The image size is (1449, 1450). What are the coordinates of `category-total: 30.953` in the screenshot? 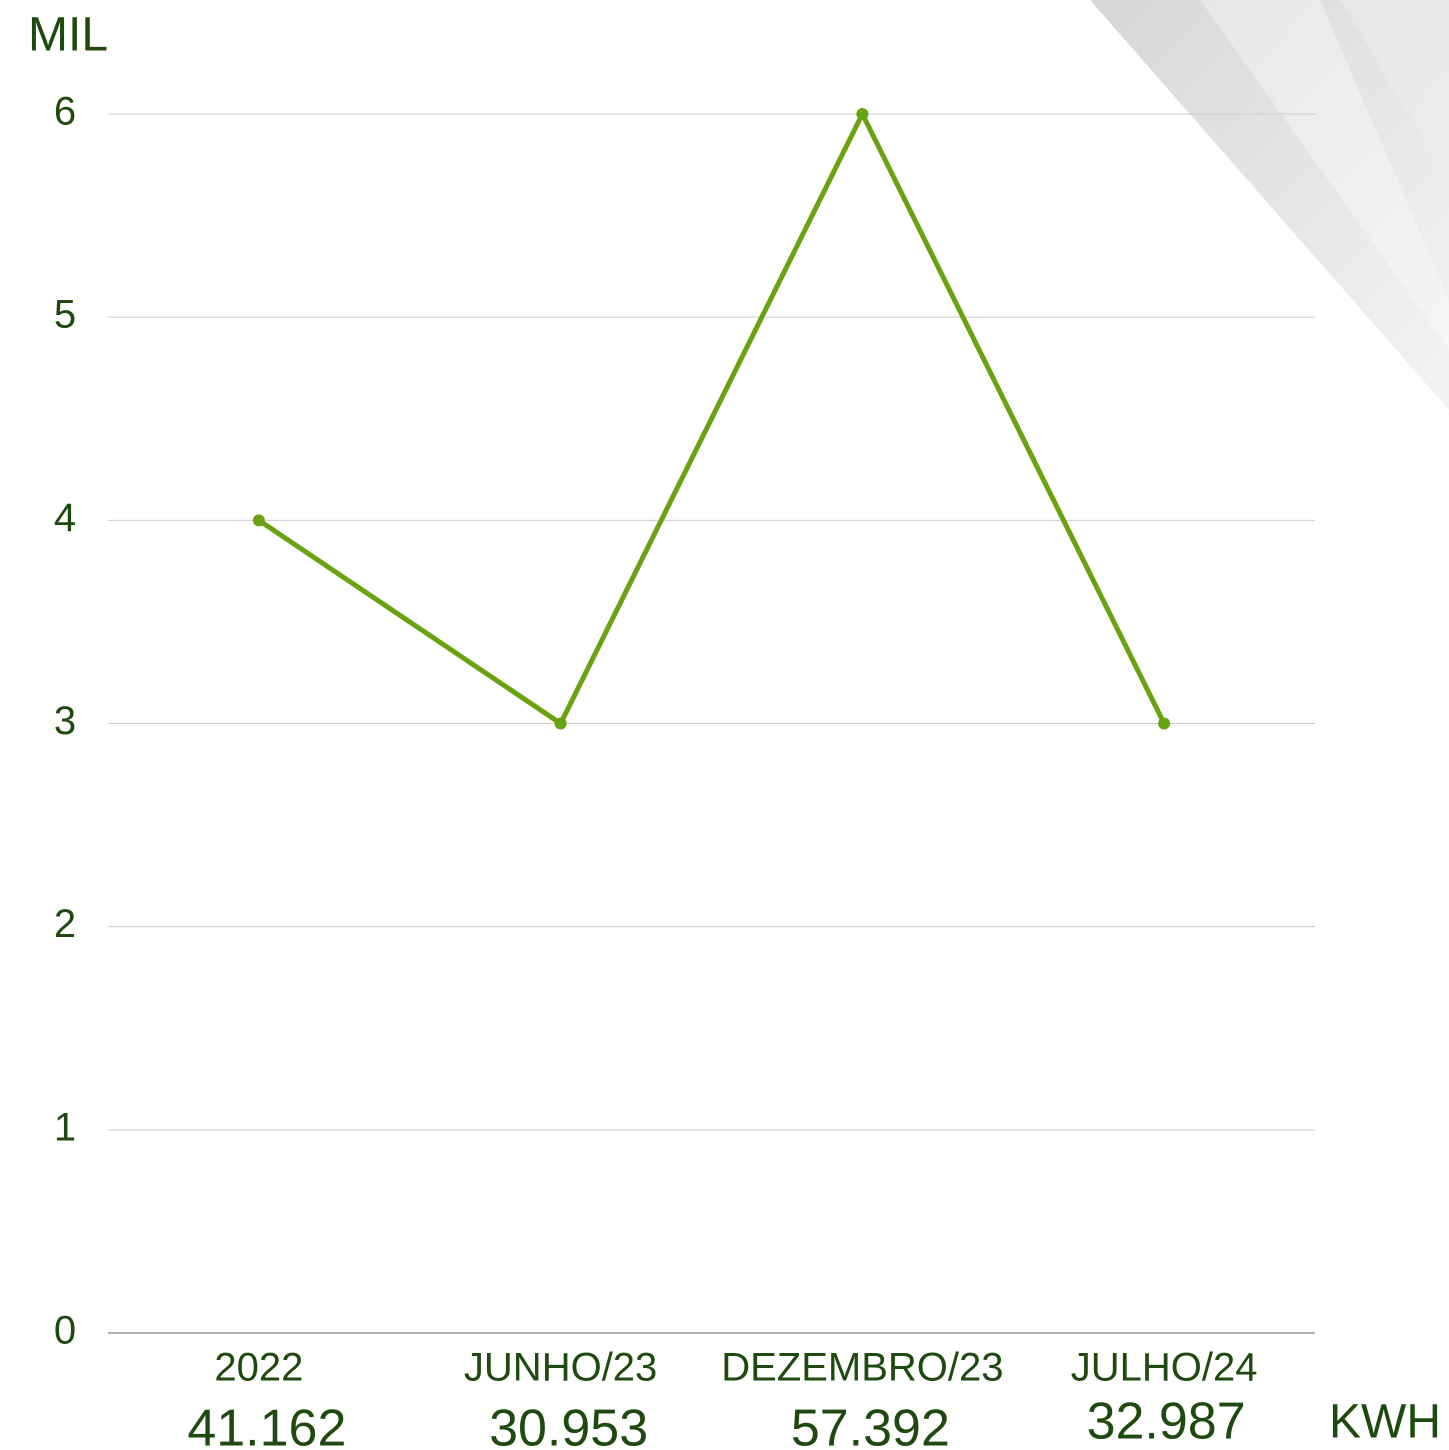 It's located at (568, 1425).